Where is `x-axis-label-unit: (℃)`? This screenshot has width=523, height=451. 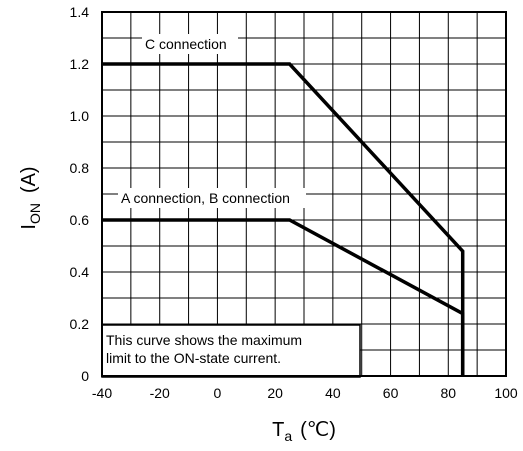
x-axis-label-unit: (℃) is located at coordinates (318, 430).